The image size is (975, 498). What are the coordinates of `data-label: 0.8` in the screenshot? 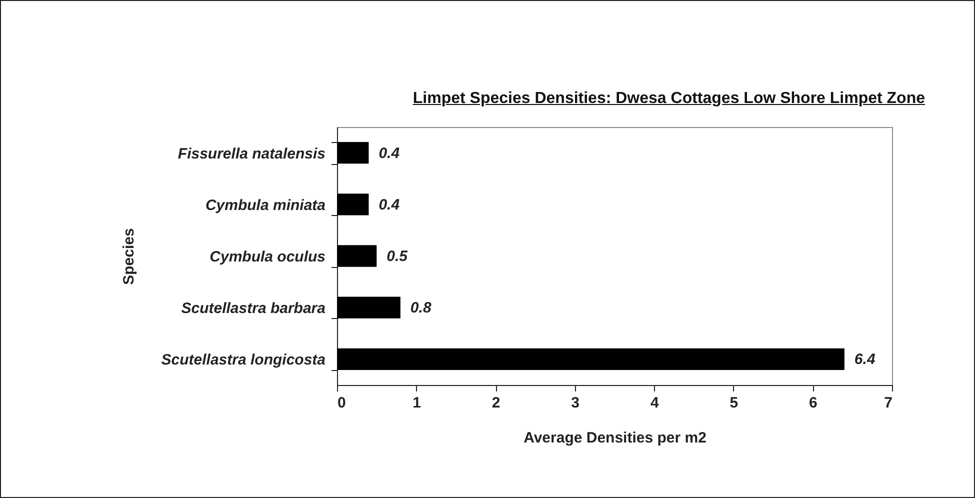 It's located at (421, 308).